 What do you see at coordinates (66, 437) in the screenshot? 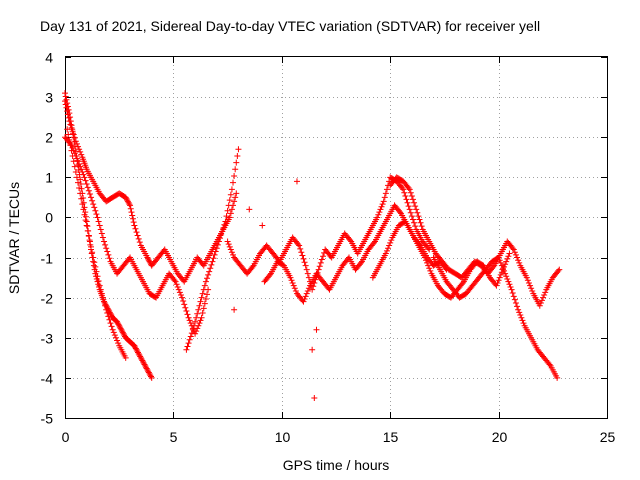
I see `x-tick-label: 0` at bounding box center [66, 437].